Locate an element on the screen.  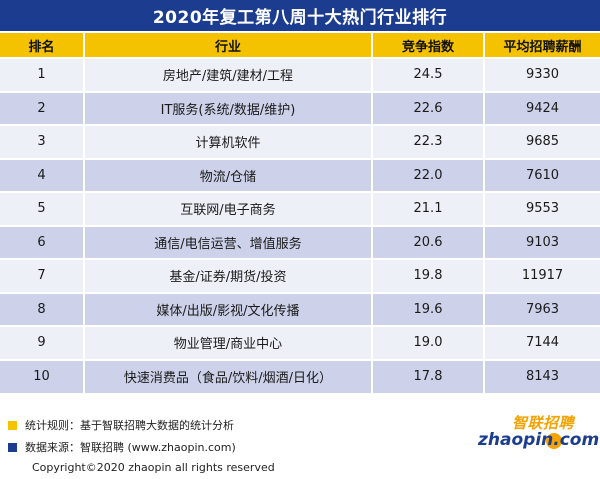
salary-cell: 9424 is located at coordinates (542, 107).